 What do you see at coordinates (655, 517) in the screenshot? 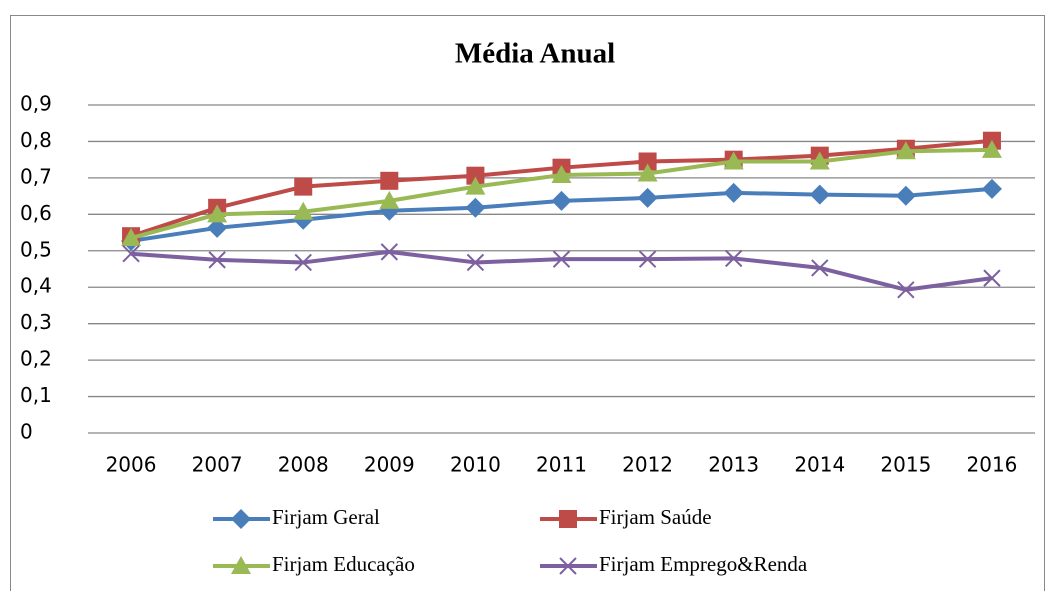
I see `legend-label: Firjam Saúde` at bounding box center [655, 517].